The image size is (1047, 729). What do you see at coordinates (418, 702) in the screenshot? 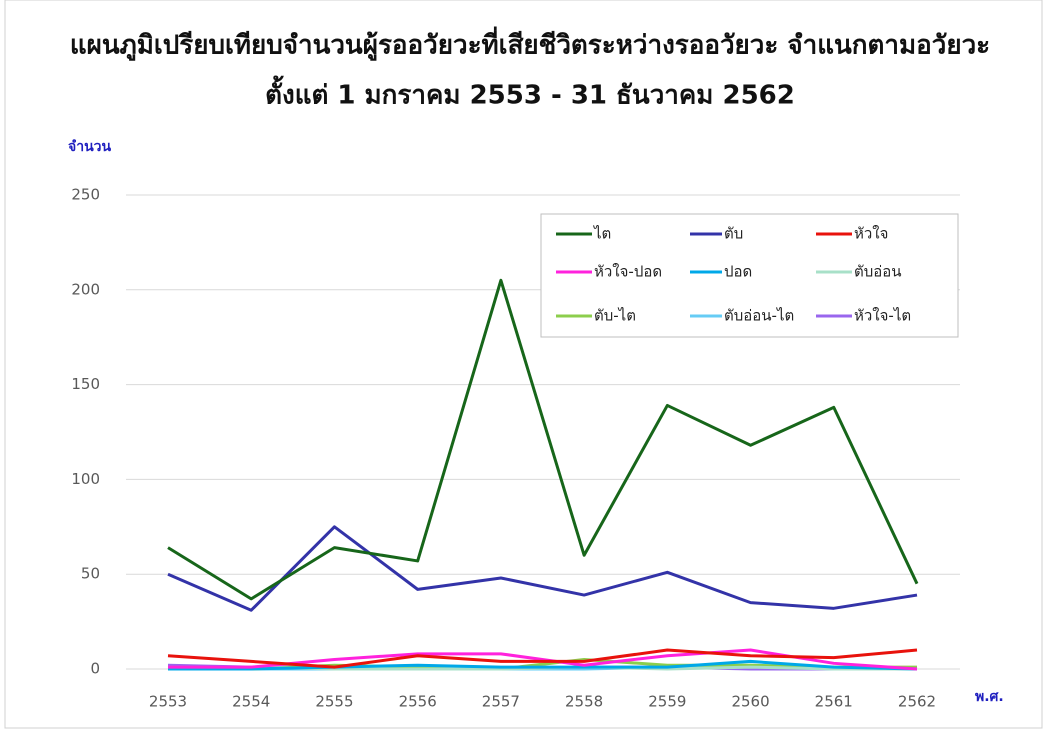
I see `x-tick-label: 2556` at bounding box center [418, 702].